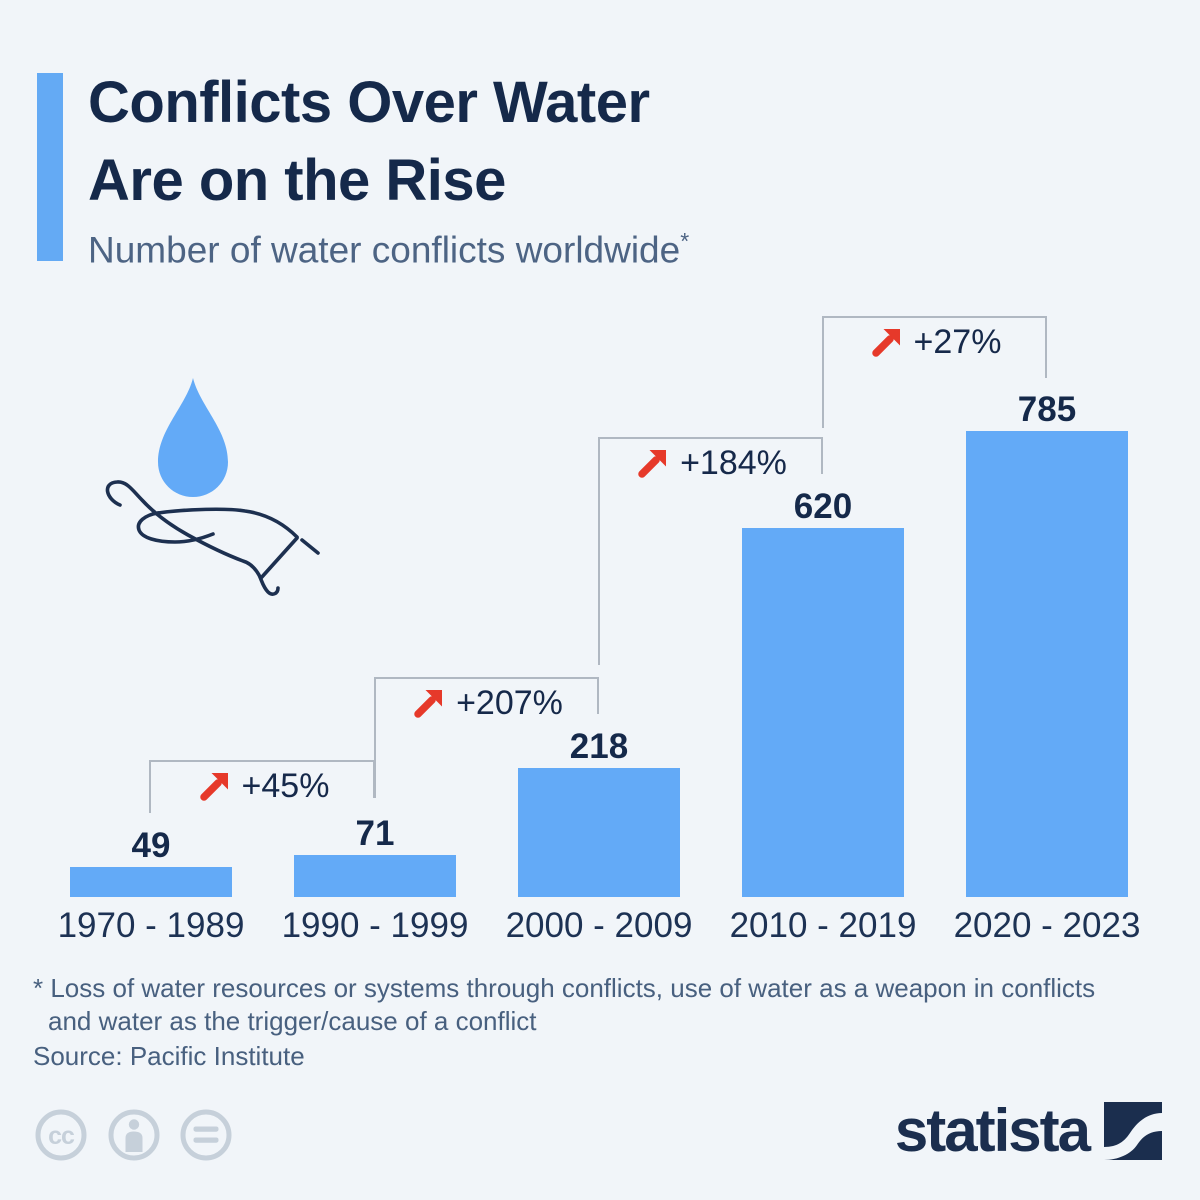 This screenshot has height=1200, width=1200. I want to click on category-label: 2000 - 2009, so click(599, 925).